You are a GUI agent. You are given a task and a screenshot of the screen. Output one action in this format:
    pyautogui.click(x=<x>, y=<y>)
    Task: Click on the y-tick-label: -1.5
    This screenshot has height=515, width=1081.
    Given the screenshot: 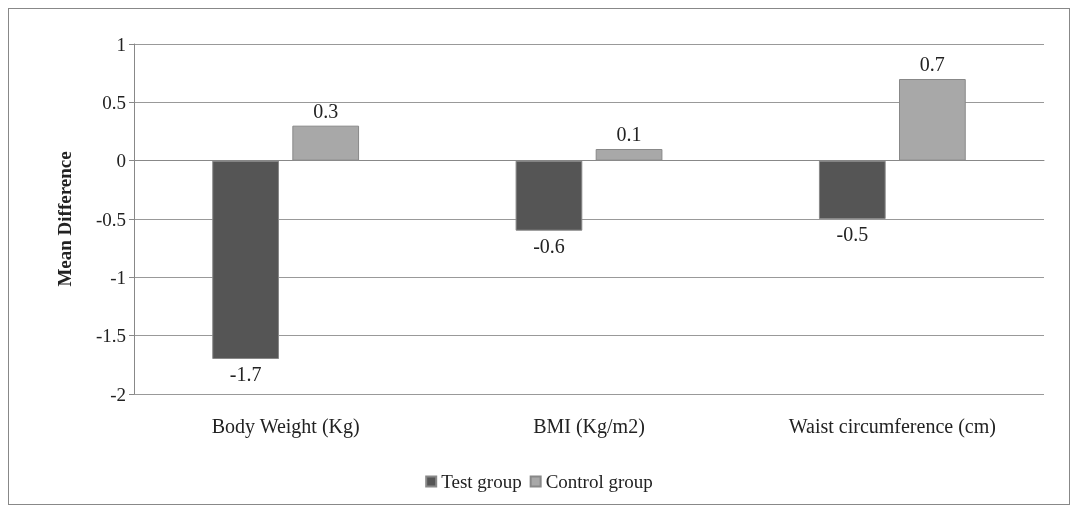 What is the action you would take?
    pyautogui.click(x=110, y=336)
    